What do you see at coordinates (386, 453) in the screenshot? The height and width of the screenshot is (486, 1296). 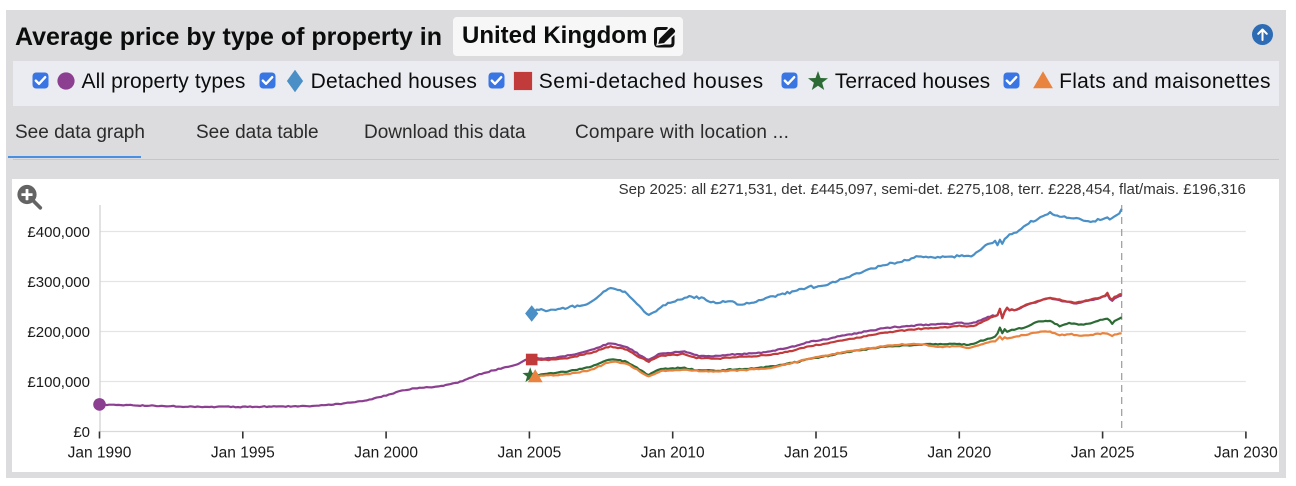 I see `svg-text: Jan 2000` at bounding box center [386, 453].